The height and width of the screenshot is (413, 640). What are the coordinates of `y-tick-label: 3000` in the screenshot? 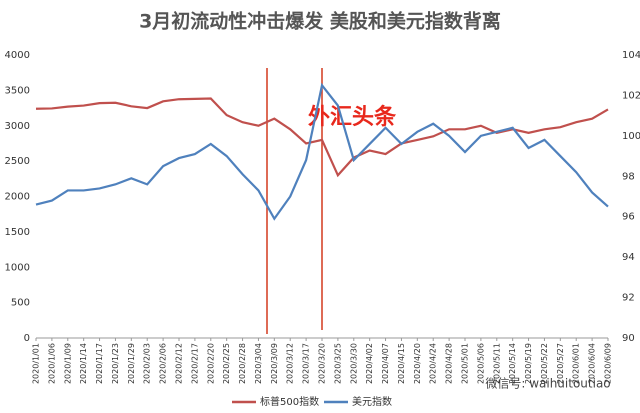 It's located at (17, 126).